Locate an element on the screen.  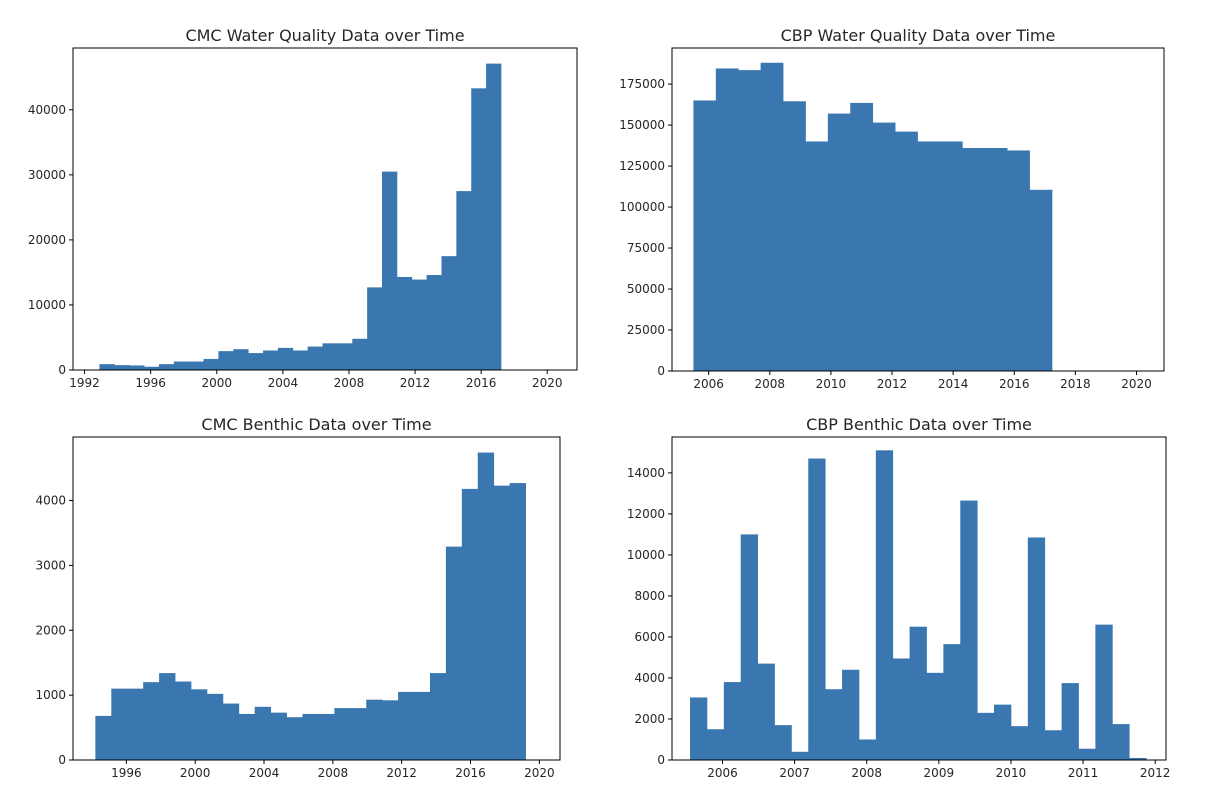
cbp-water-quality-x-tick-label: 2016 is located at coordinates (1014, 384).